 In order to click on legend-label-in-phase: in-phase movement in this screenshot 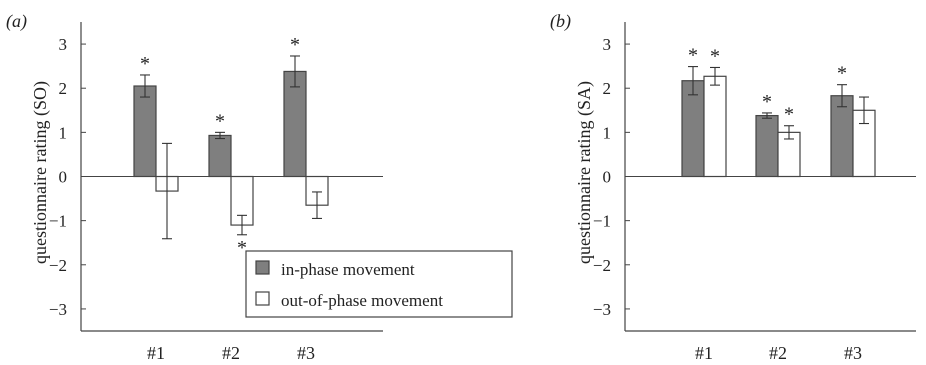, I will do `click(348, 269)`.